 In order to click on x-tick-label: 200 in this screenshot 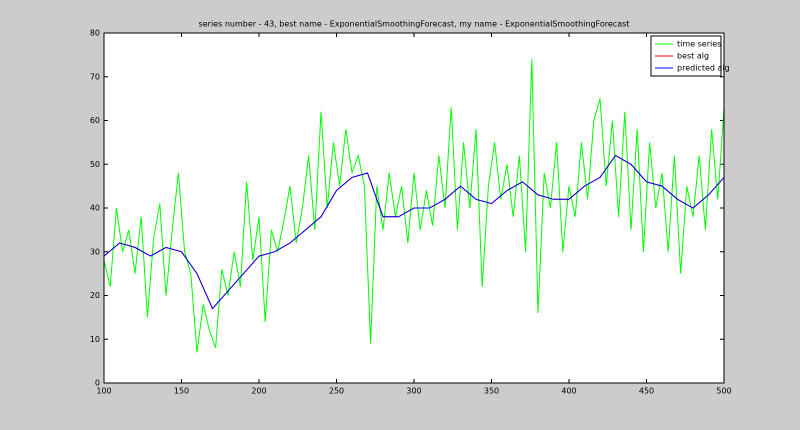, I will do `click(258, 391)`.